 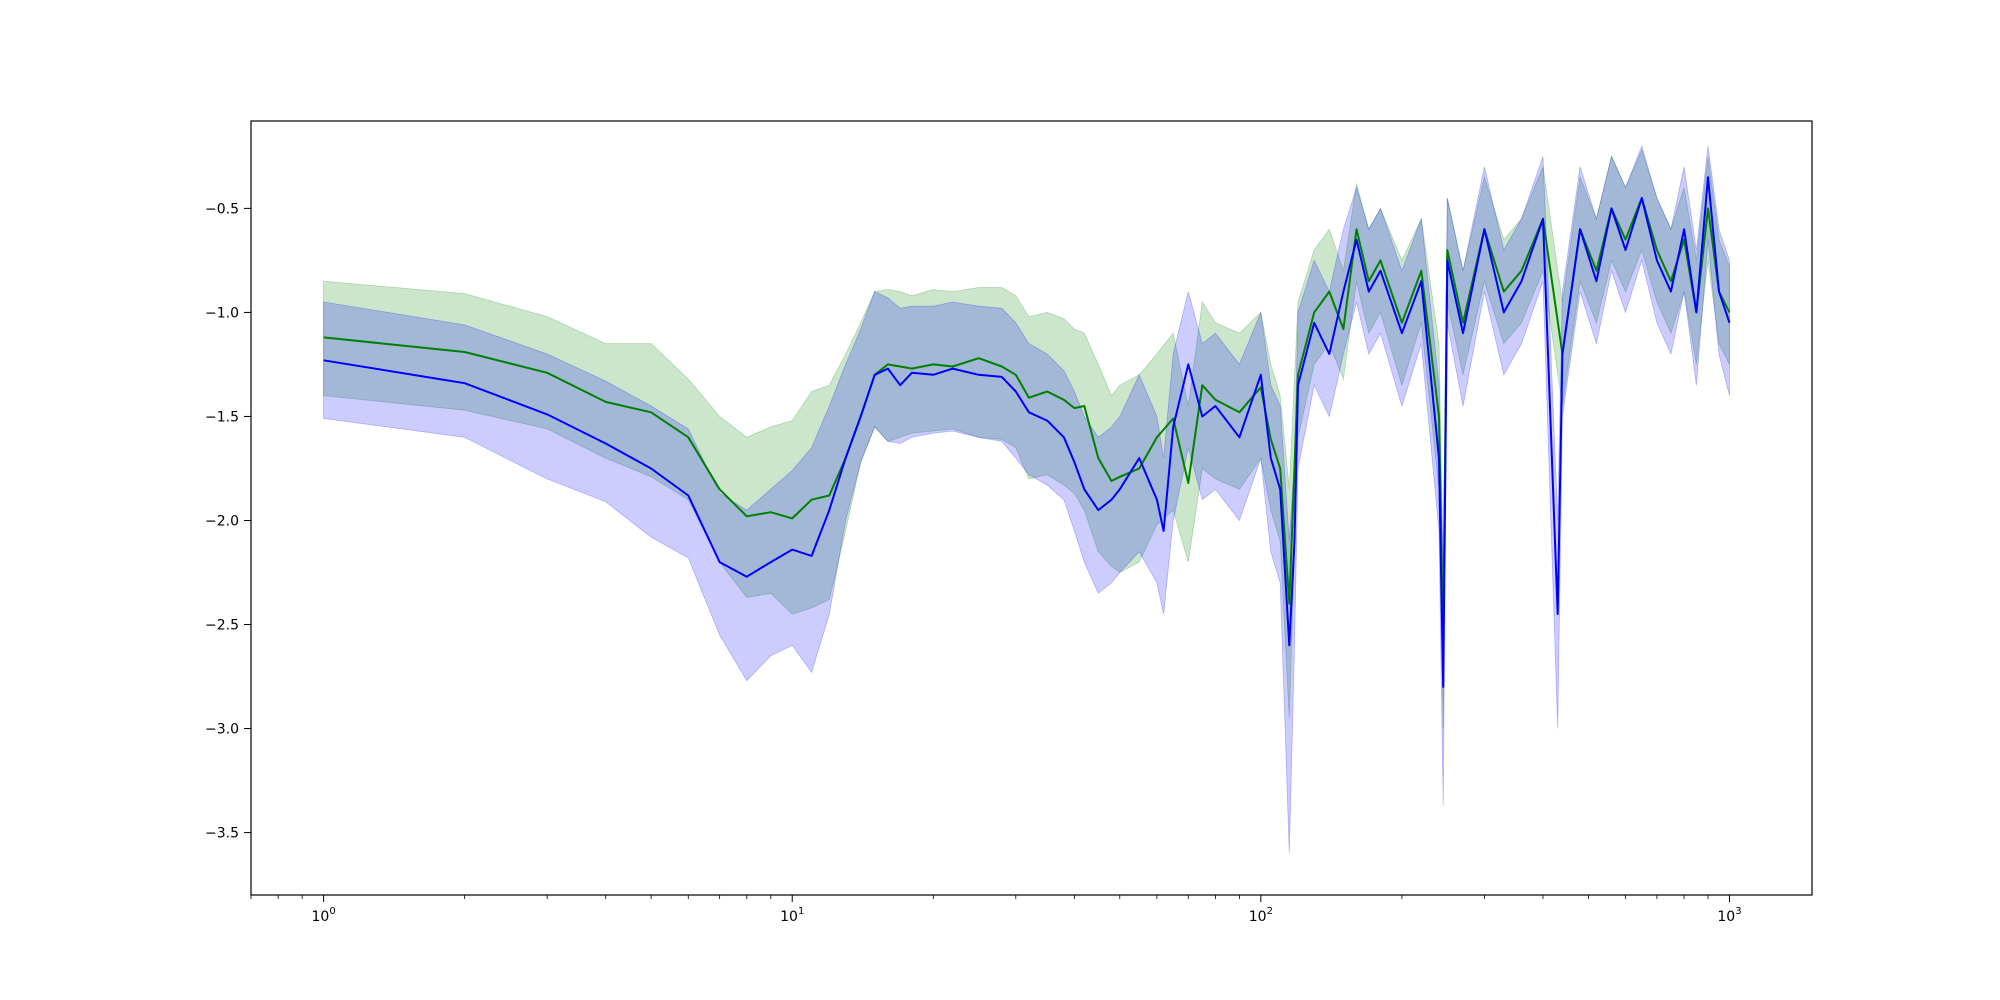 I want to click on y-tick-label: −0.5, so click(x=222, y=209).